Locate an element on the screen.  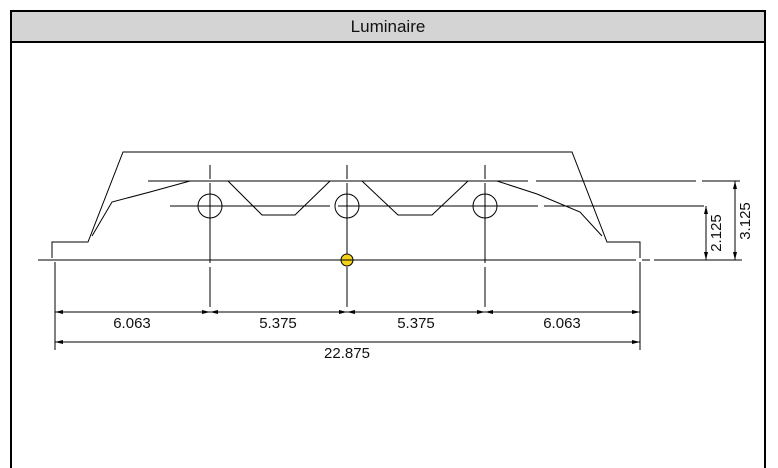
bay-3-label: 5.375 is located at coordinates (416, 323).